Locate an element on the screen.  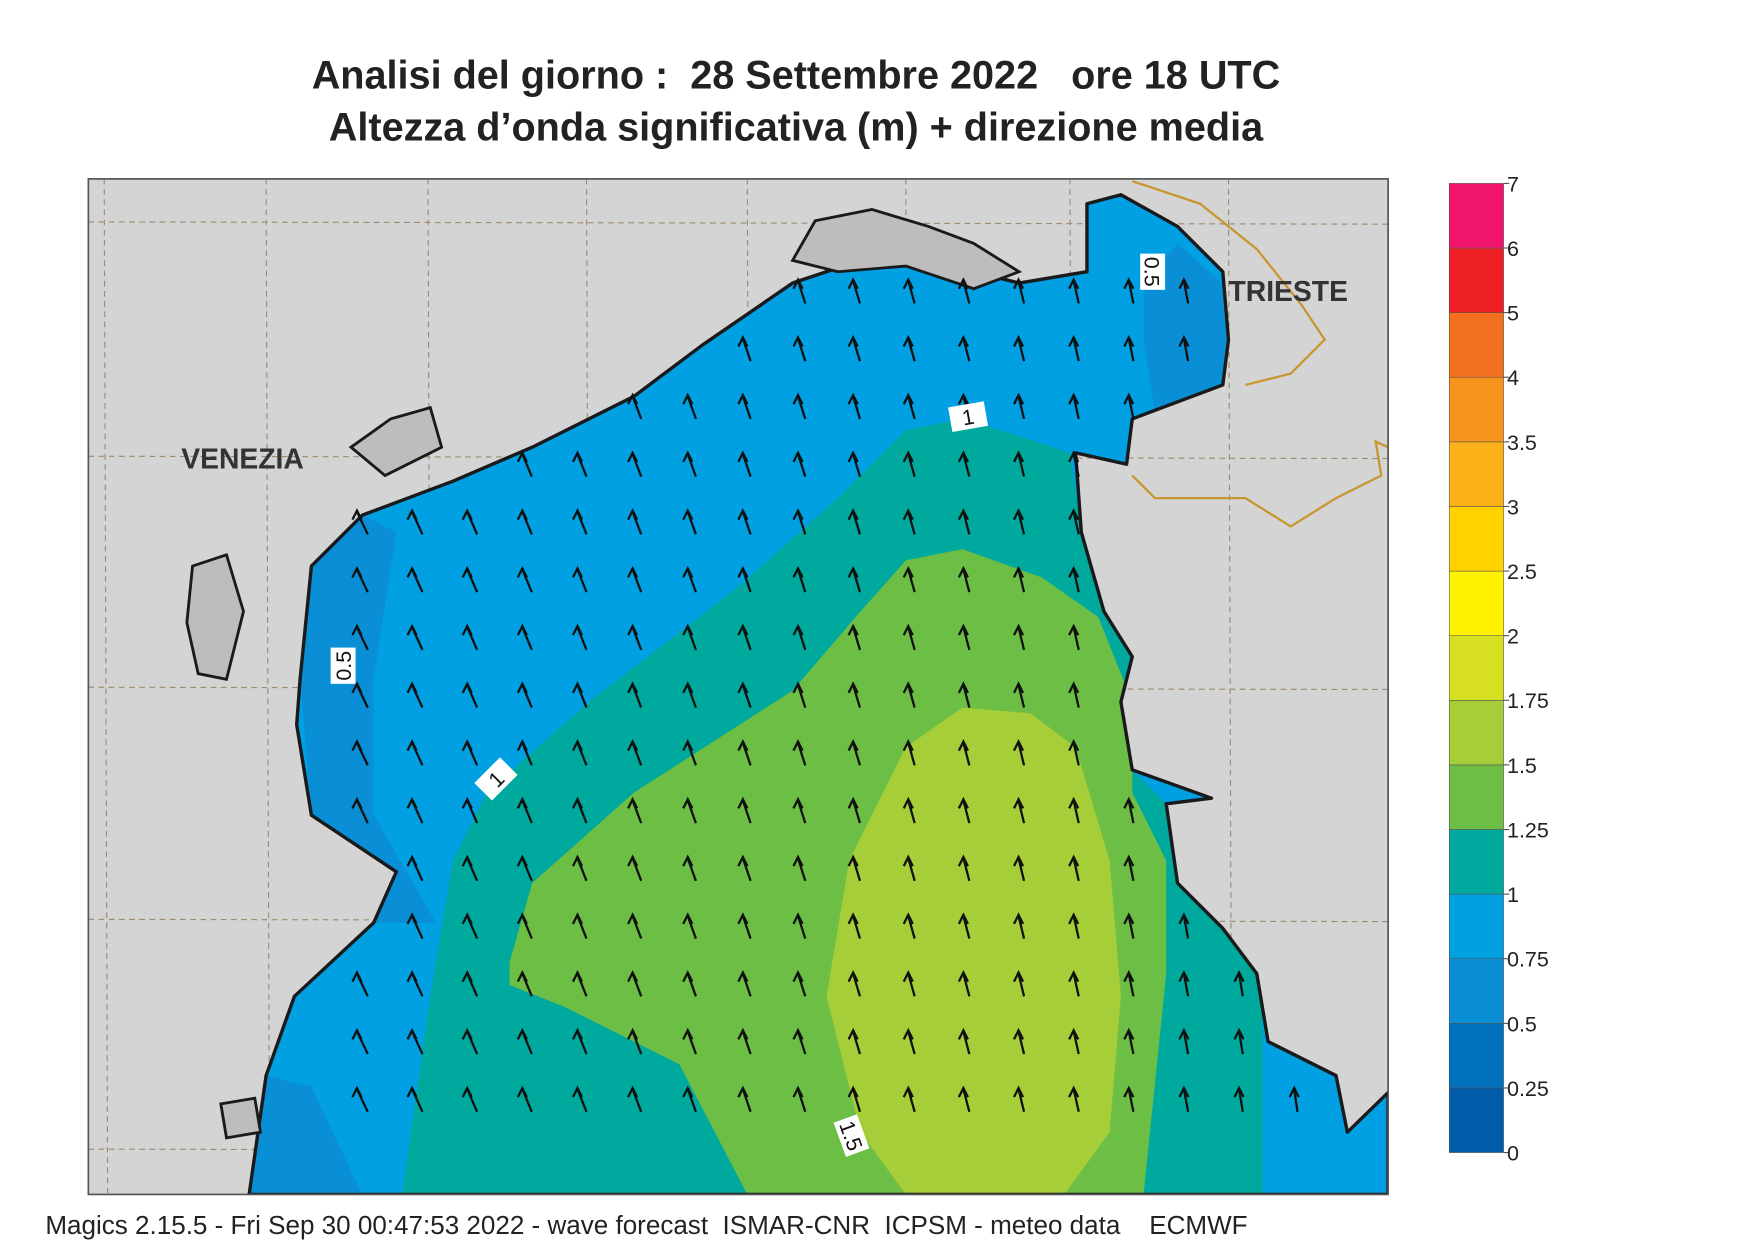
border is located at coordinates (1260, 354).